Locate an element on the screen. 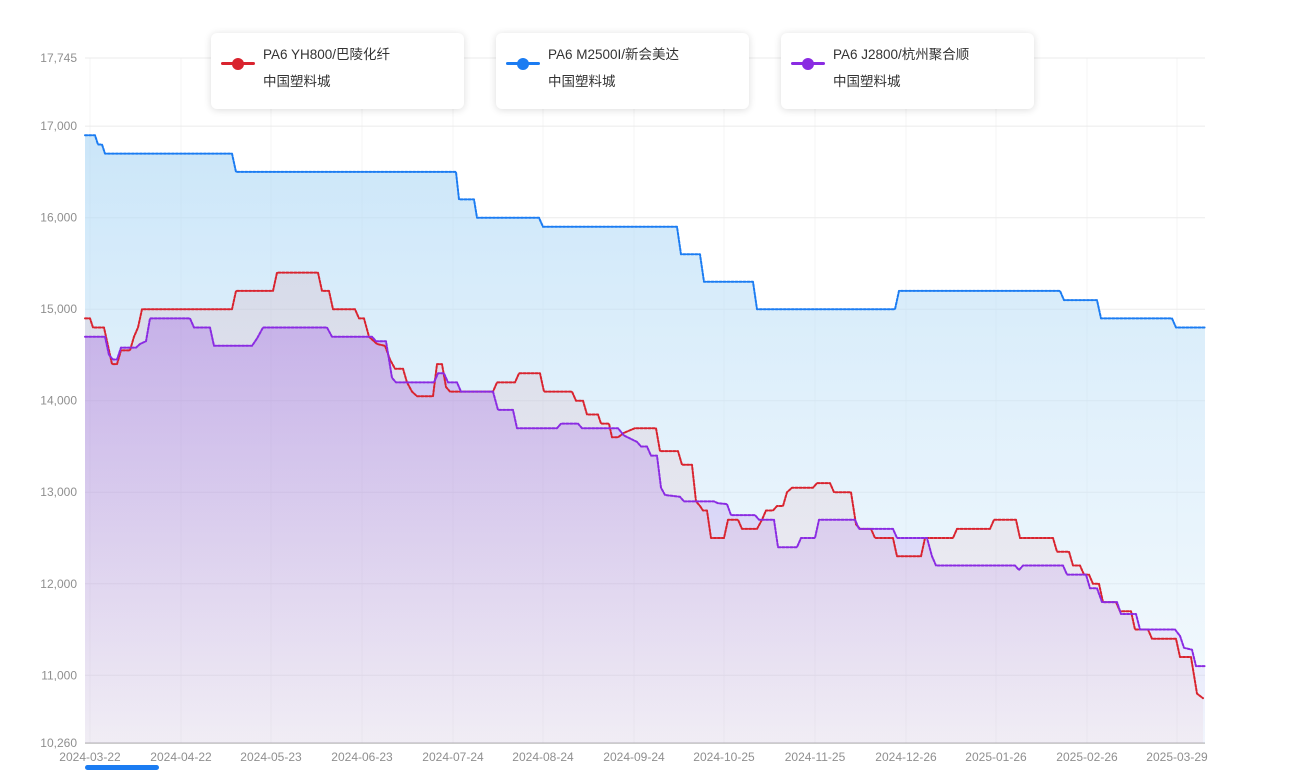 The image size is (1297, 771). y-tick-label: 16,000 is located at coordinates (58, 218).